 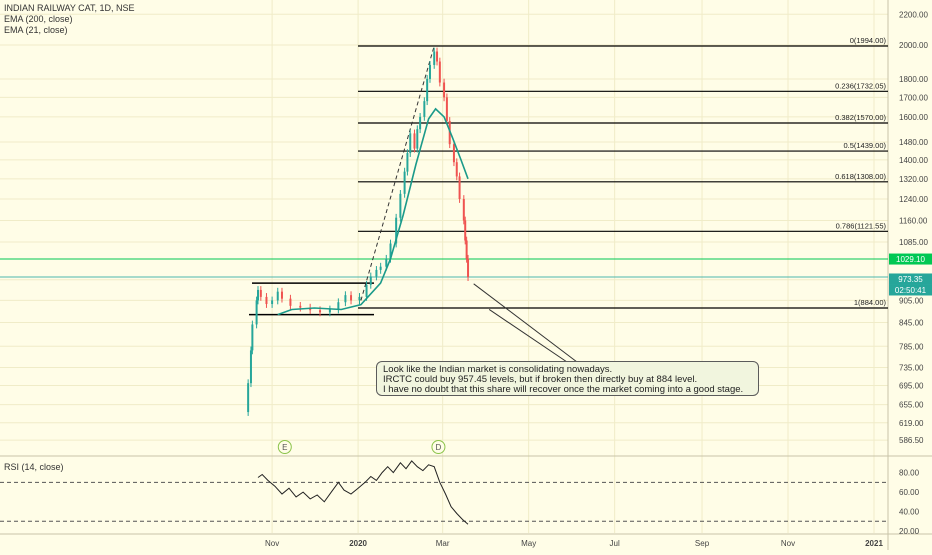 What do you see at coordinates (913, 117) in the screenshot?
I see `price-axis-tick: 1600.00` at bounding box center [913, 117].